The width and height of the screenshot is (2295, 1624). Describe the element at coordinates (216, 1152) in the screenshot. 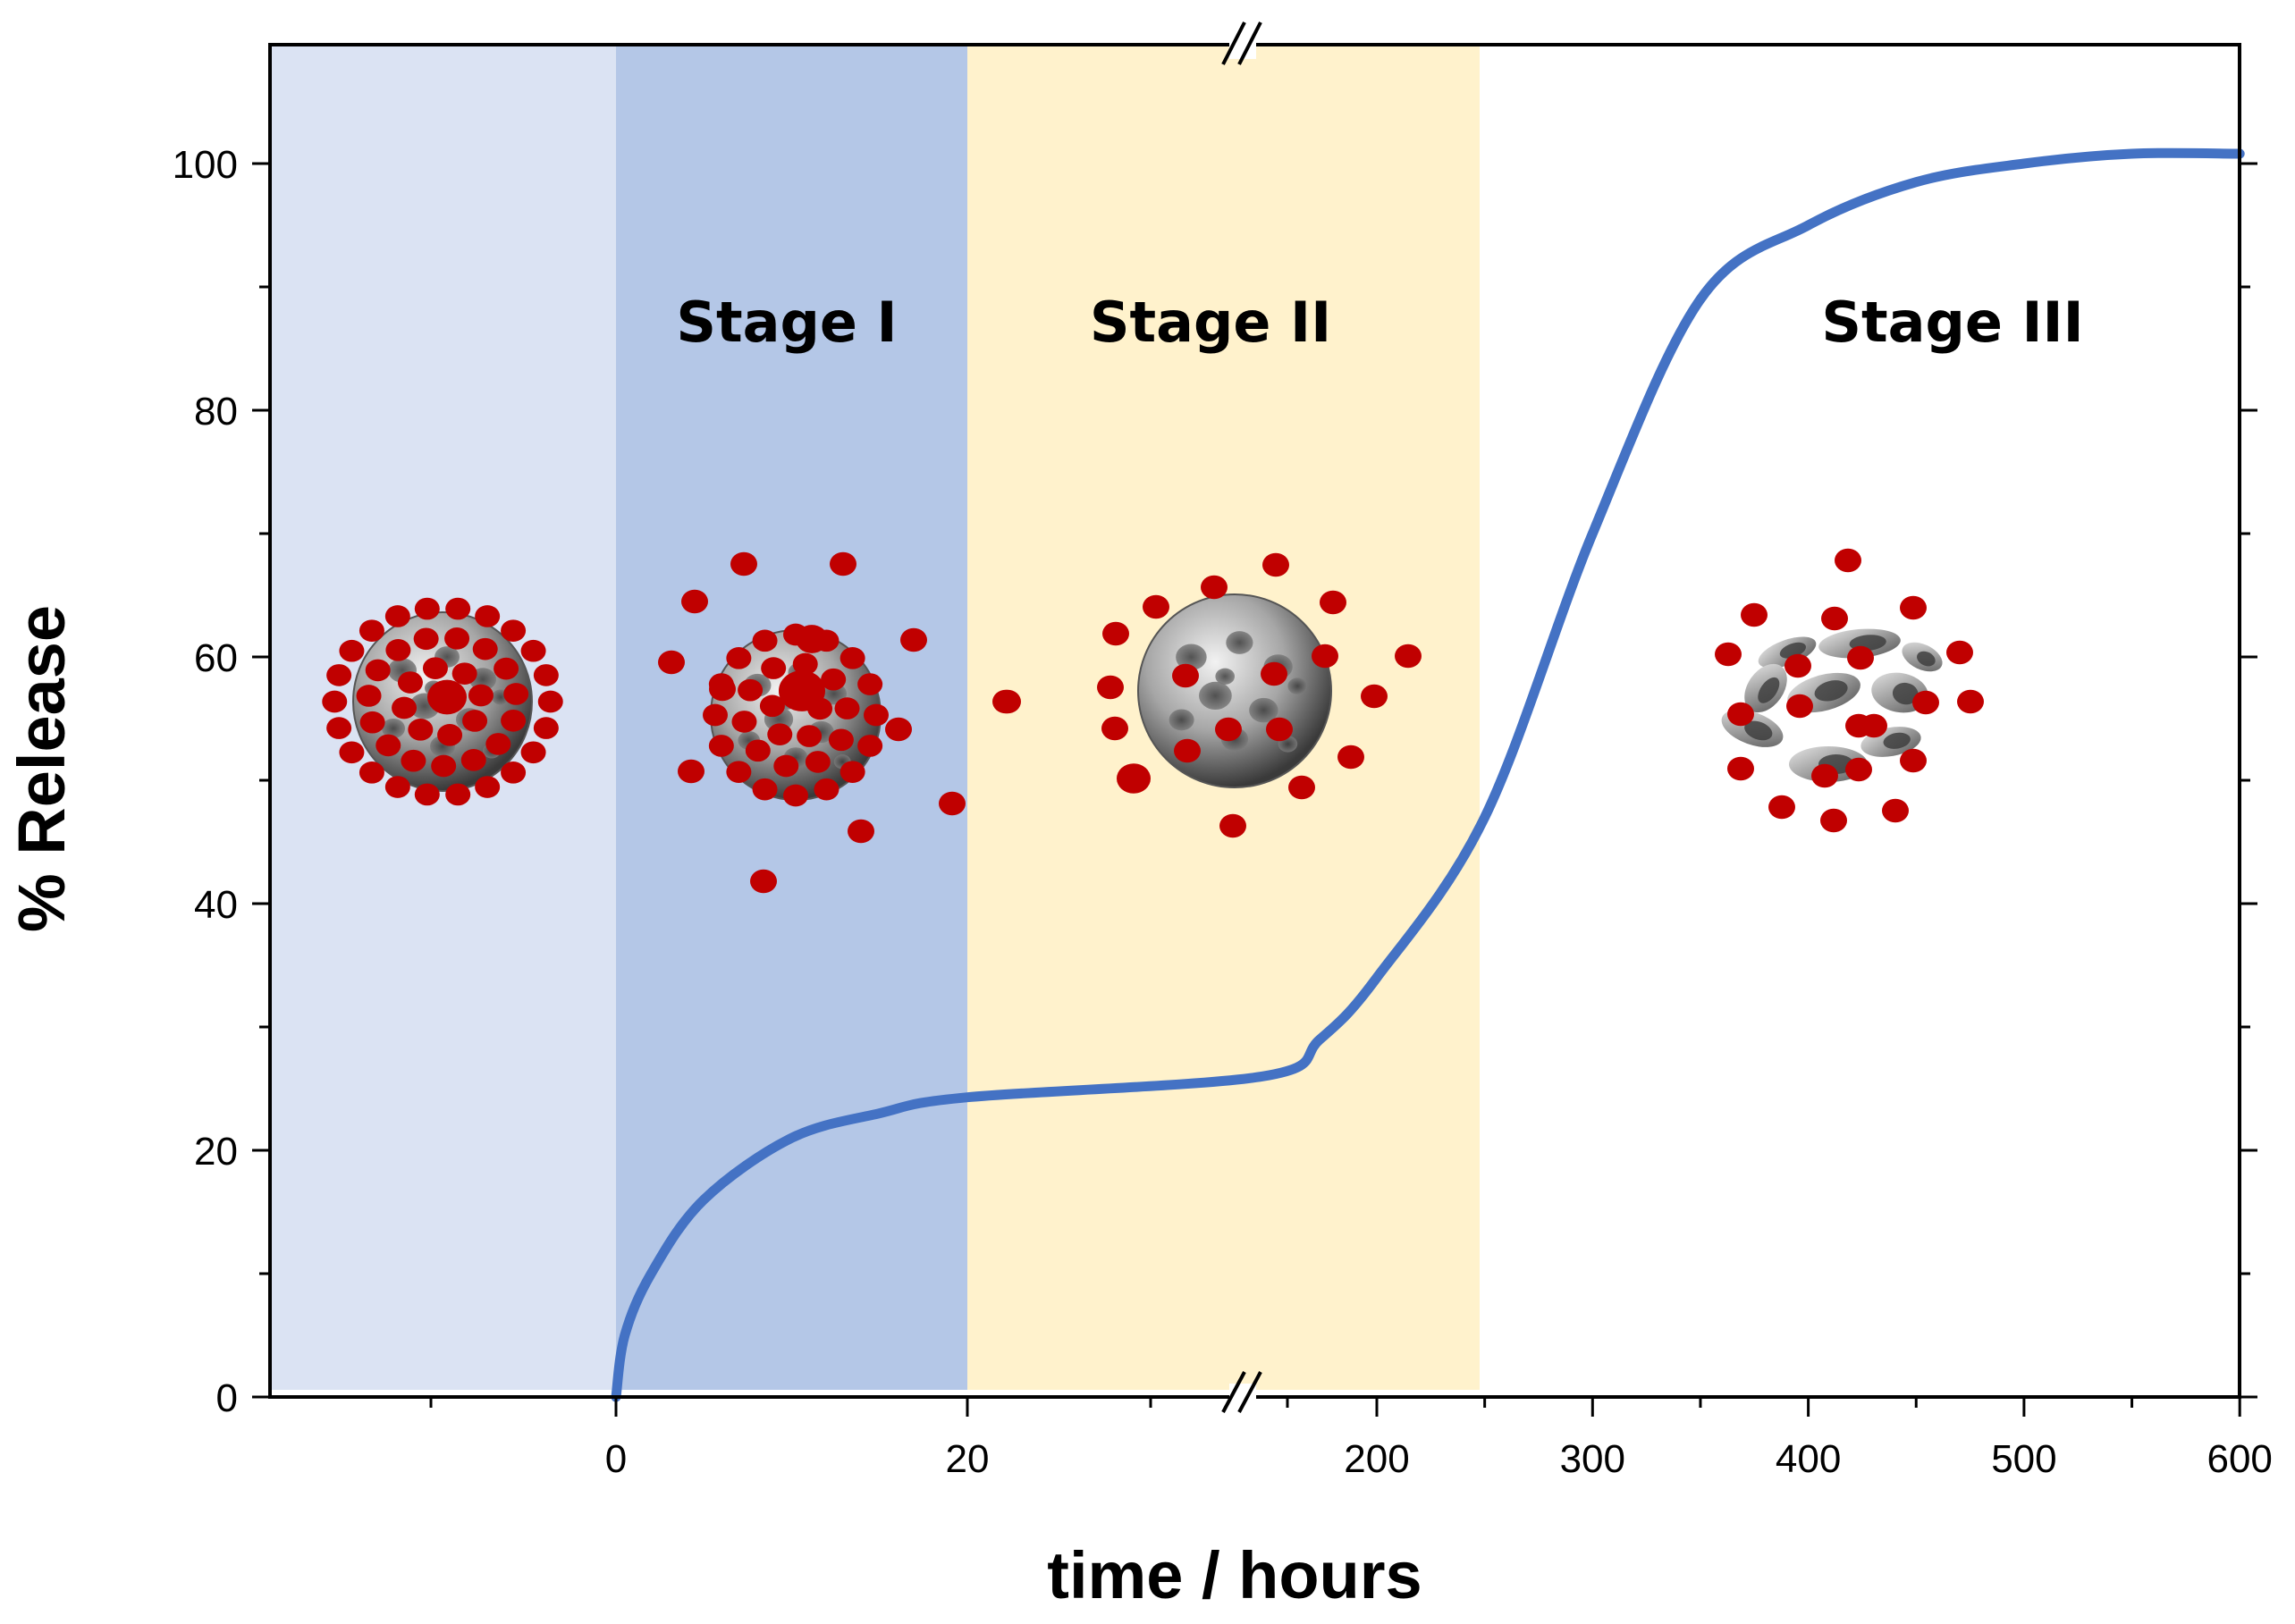

I see `y-tick-label: 20` at that location.